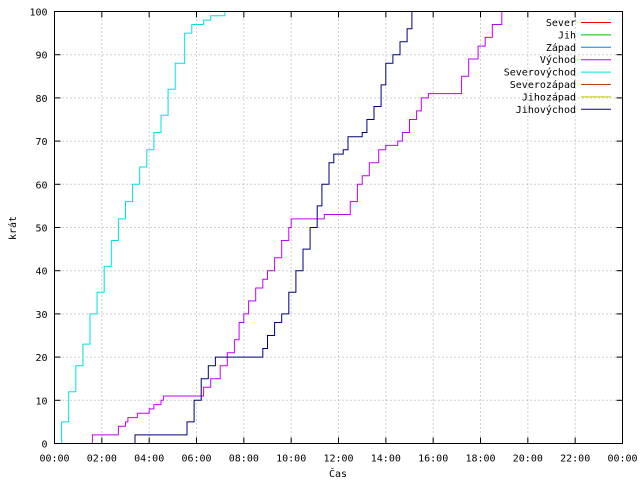 The height and width of the screenshot is (480, 640). I want to click on y-tick-label: 30, so click(41, 315).